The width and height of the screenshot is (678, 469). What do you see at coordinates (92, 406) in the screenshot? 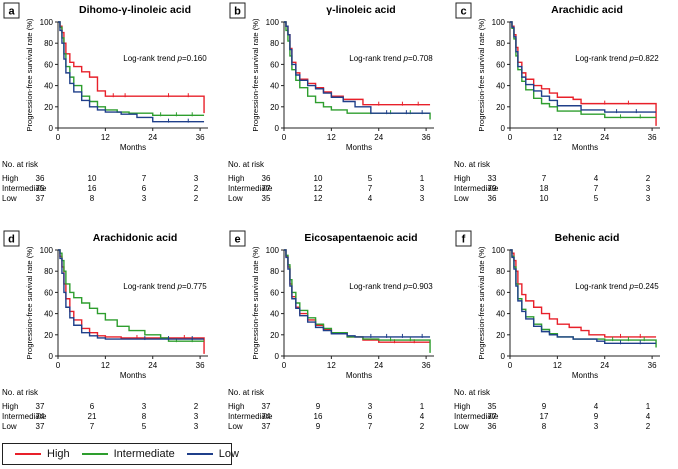
I see `risk-value: 6` at bounding box center [92, 406].